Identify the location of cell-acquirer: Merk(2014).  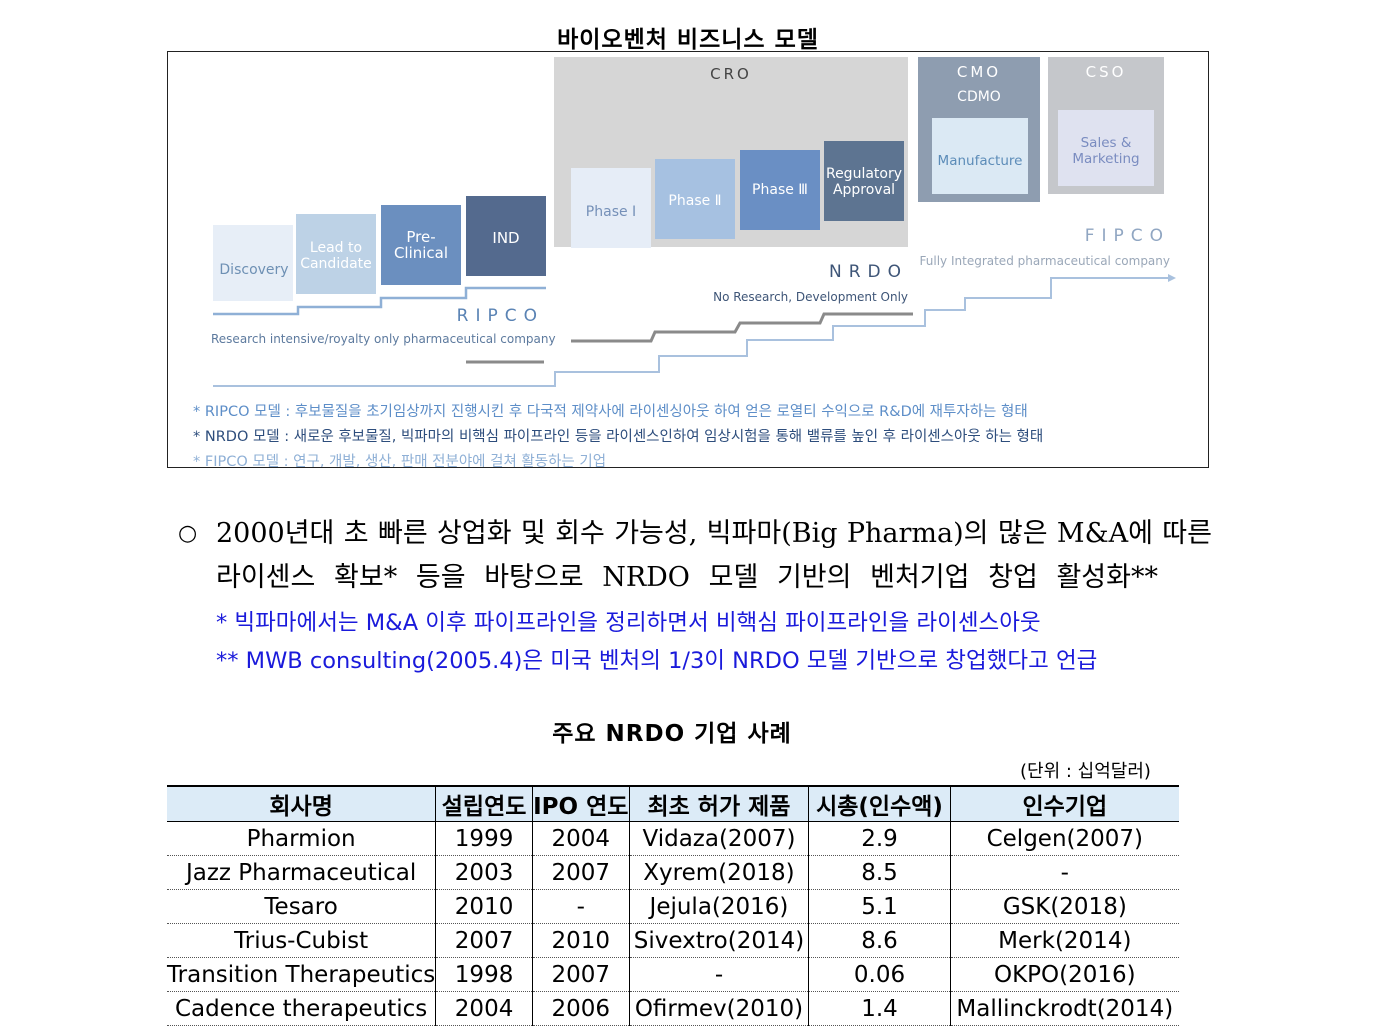
(1064, 940).